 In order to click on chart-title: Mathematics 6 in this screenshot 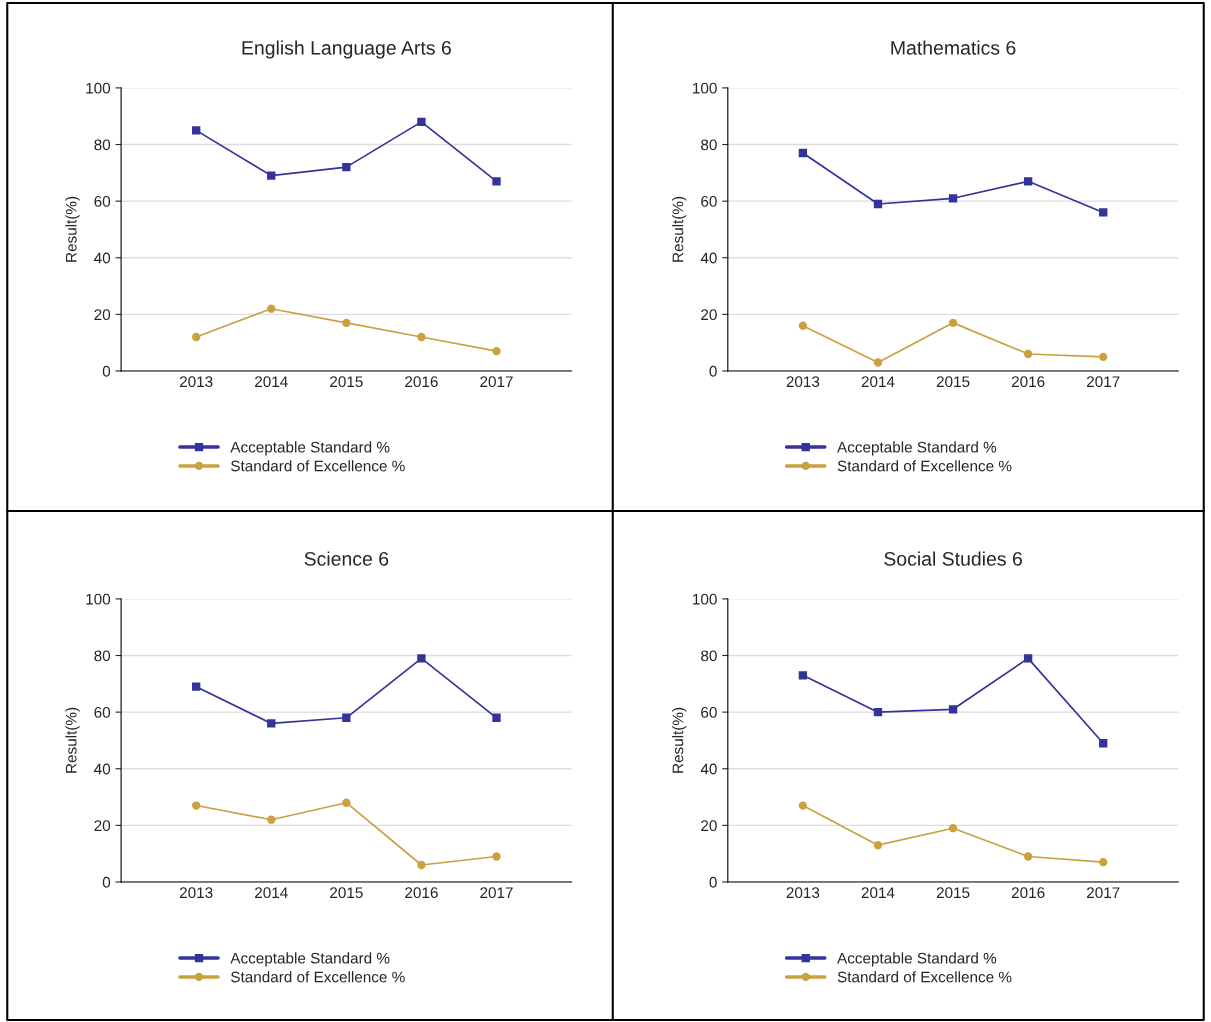, I will do `click(953, 47)`.